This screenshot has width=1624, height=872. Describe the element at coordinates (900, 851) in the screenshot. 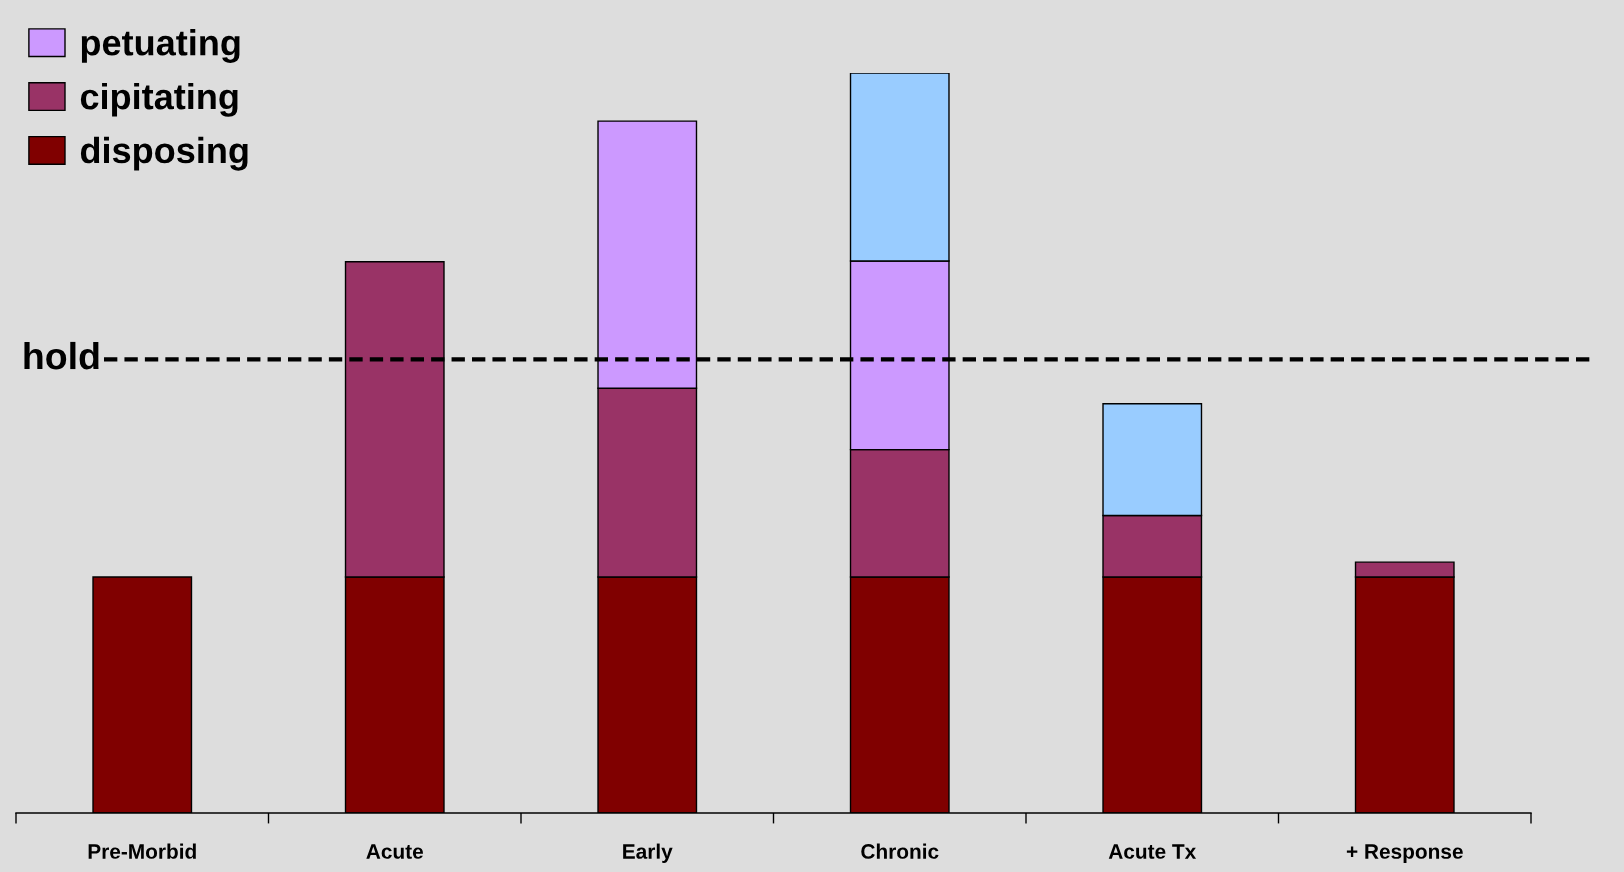

I see `x-tick-label: Chronic` at that location.